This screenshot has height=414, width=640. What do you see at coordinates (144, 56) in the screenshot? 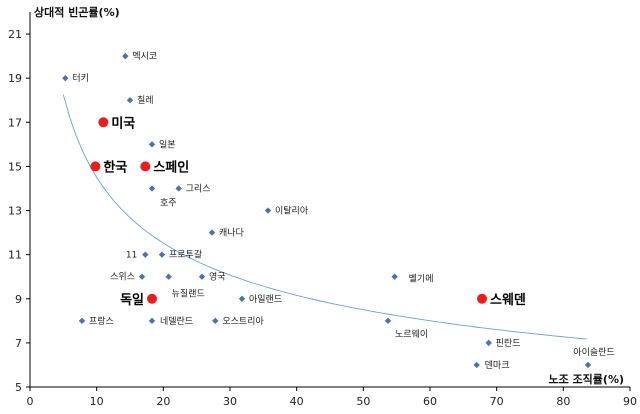
I see `point-label: 멕시코` at bounding box center [144, 56].